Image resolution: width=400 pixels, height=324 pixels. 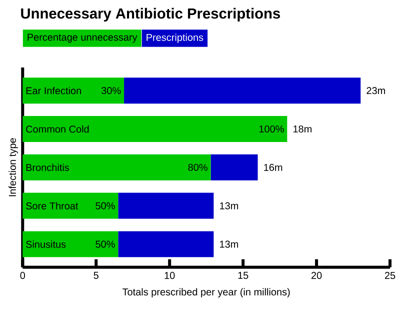 I want to click on annotation: 30%, so click(x=111, y=90).